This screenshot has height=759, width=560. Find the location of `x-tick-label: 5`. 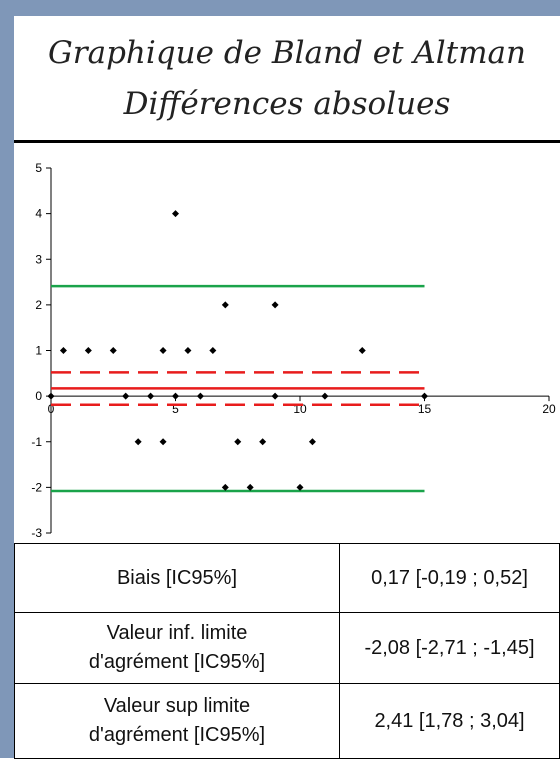

x-tick-label: 5 is located at coordinates (175, 409).